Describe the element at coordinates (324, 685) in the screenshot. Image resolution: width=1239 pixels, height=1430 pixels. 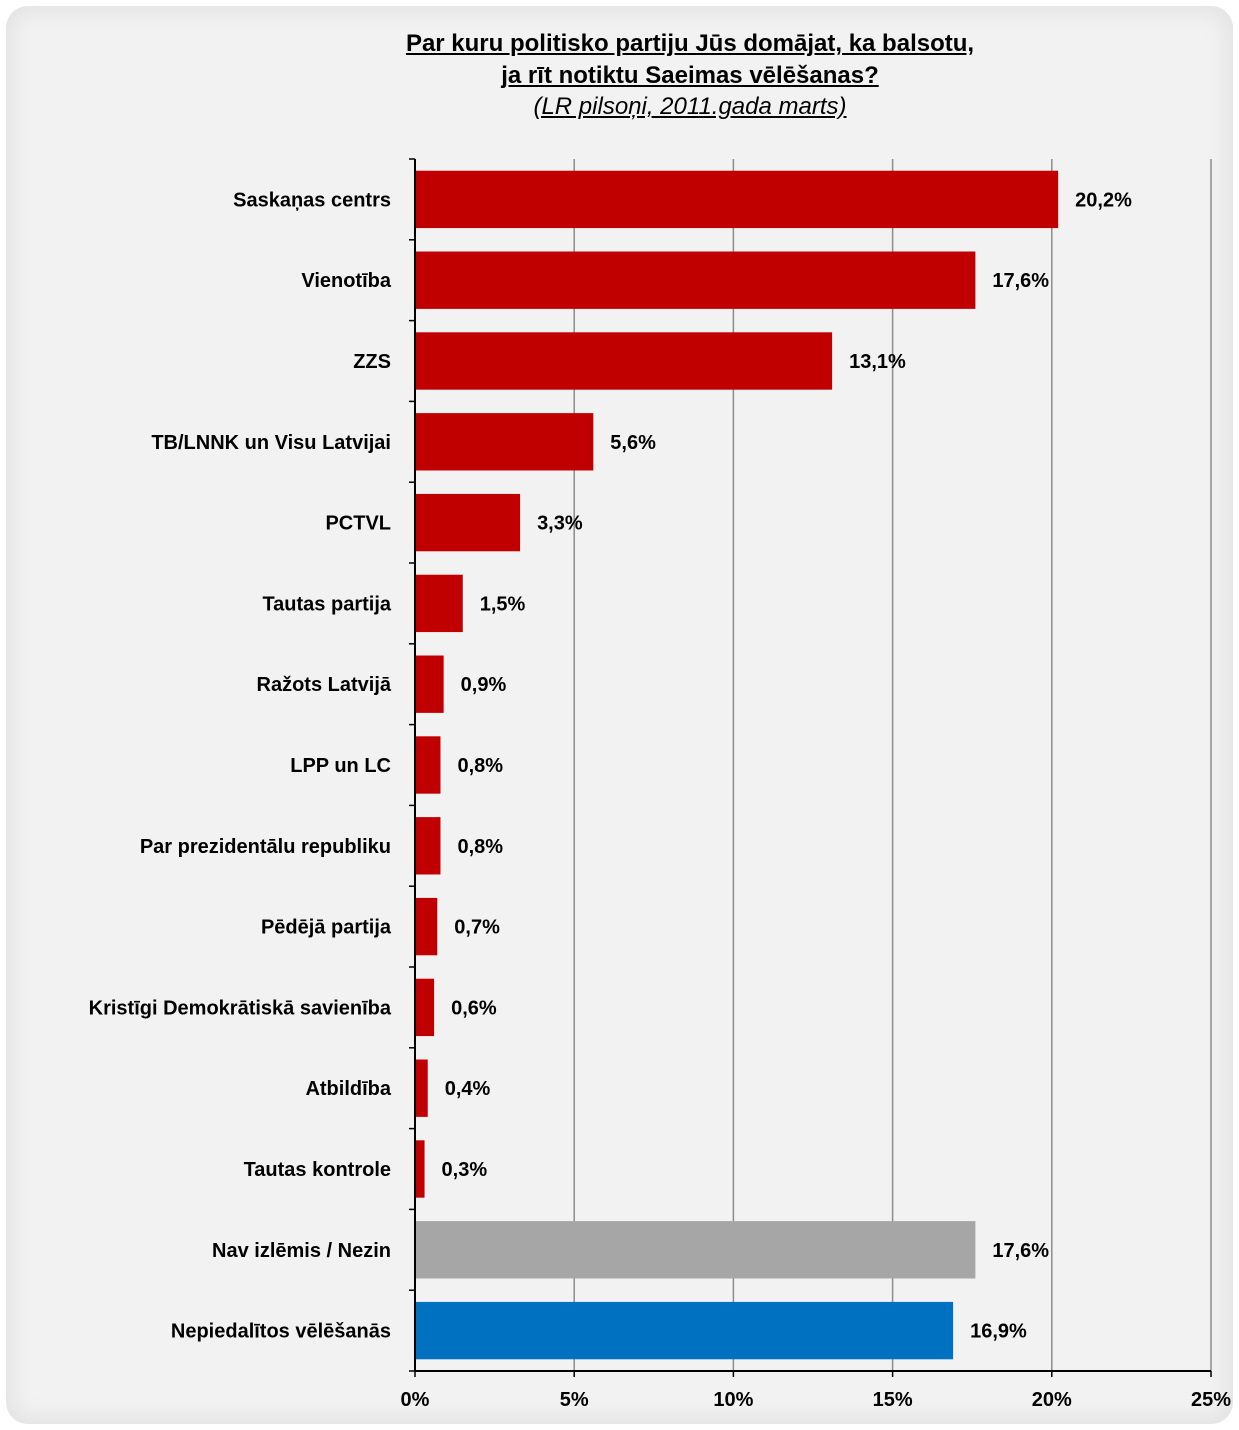
I see `category-label: Ražots Latvijā` at that location.